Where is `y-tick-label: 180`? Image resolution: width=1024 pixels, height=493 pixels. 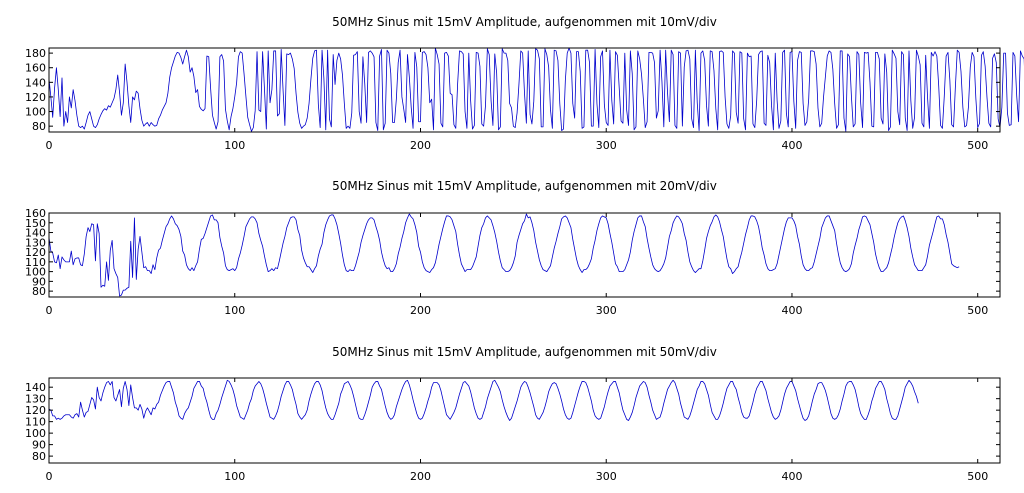
y-tick-label: 180 is located at coordinates (35, 53).